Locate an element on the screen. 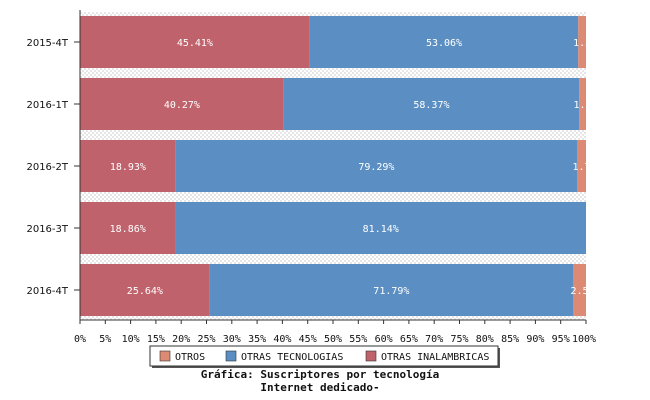  category-label-2016-3T: 2016-3T is located at coordinates (47, 229).